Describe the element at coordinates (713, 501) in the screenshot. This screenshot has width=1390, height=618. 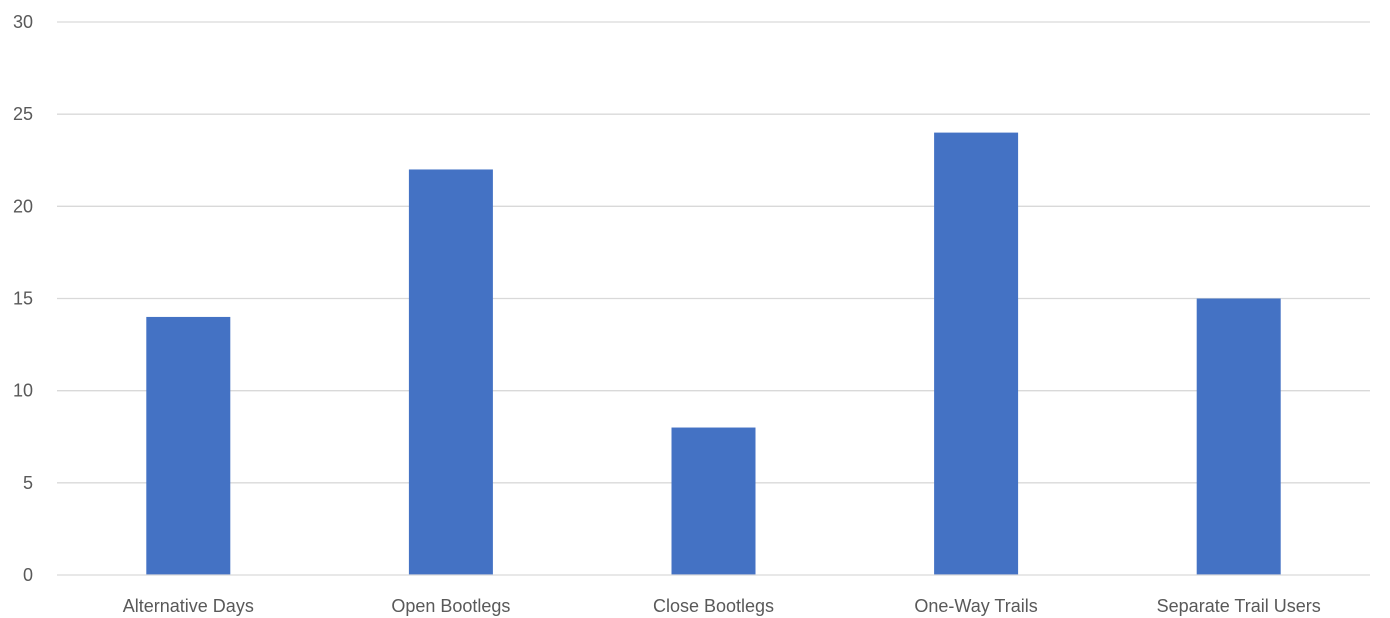
I see `bar-close-bootlegs` at that location.